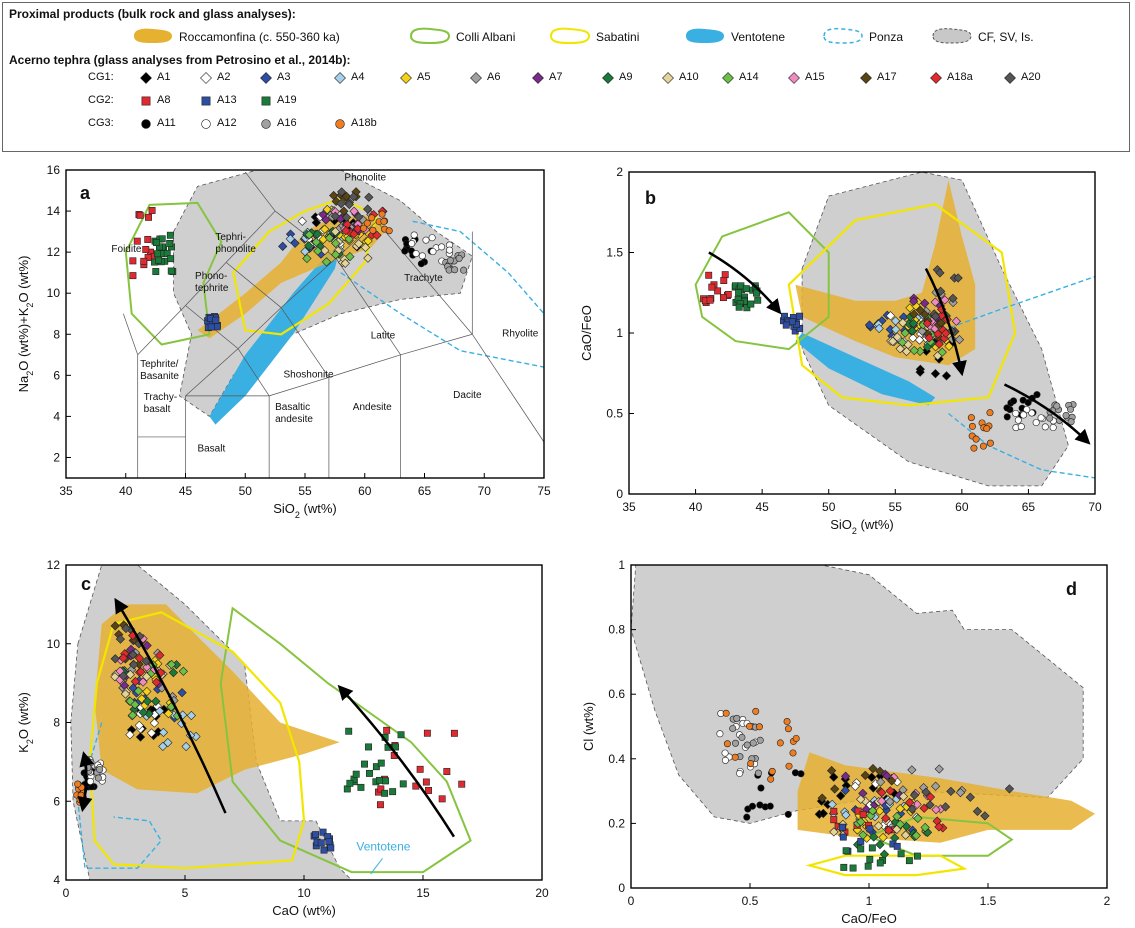 The width and height of the screenshot is (1135, 928). What do you see at coordinates (961, 802) in the screenshot?
I see `points-a20` at bounding box center [961, 802].